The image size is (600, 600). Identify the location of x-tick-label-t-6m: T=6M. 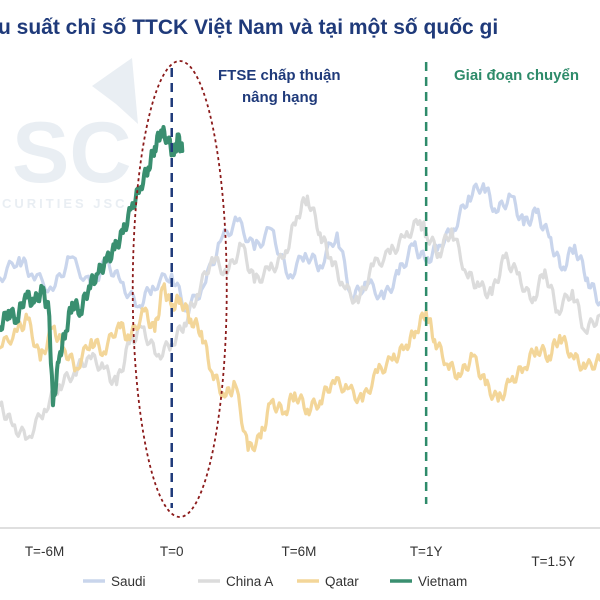
(298, 551).